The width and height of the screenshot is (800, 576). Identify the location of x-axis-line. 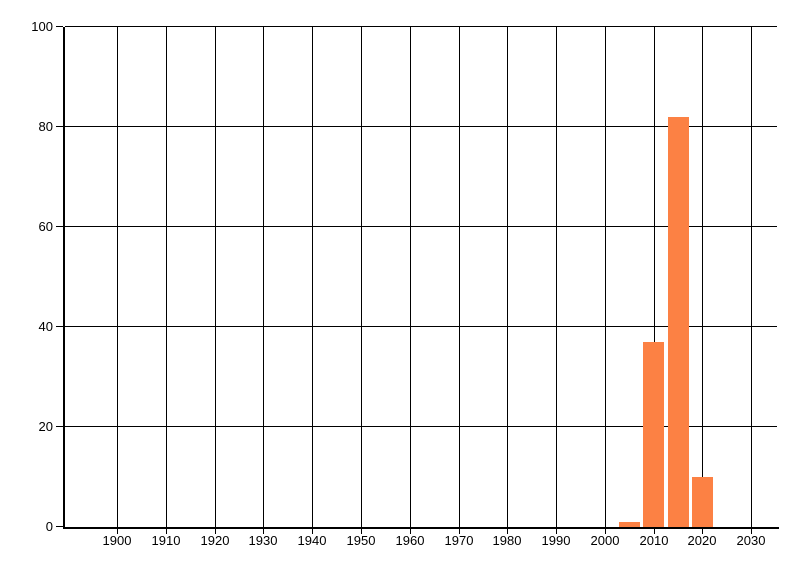
(421, 528).